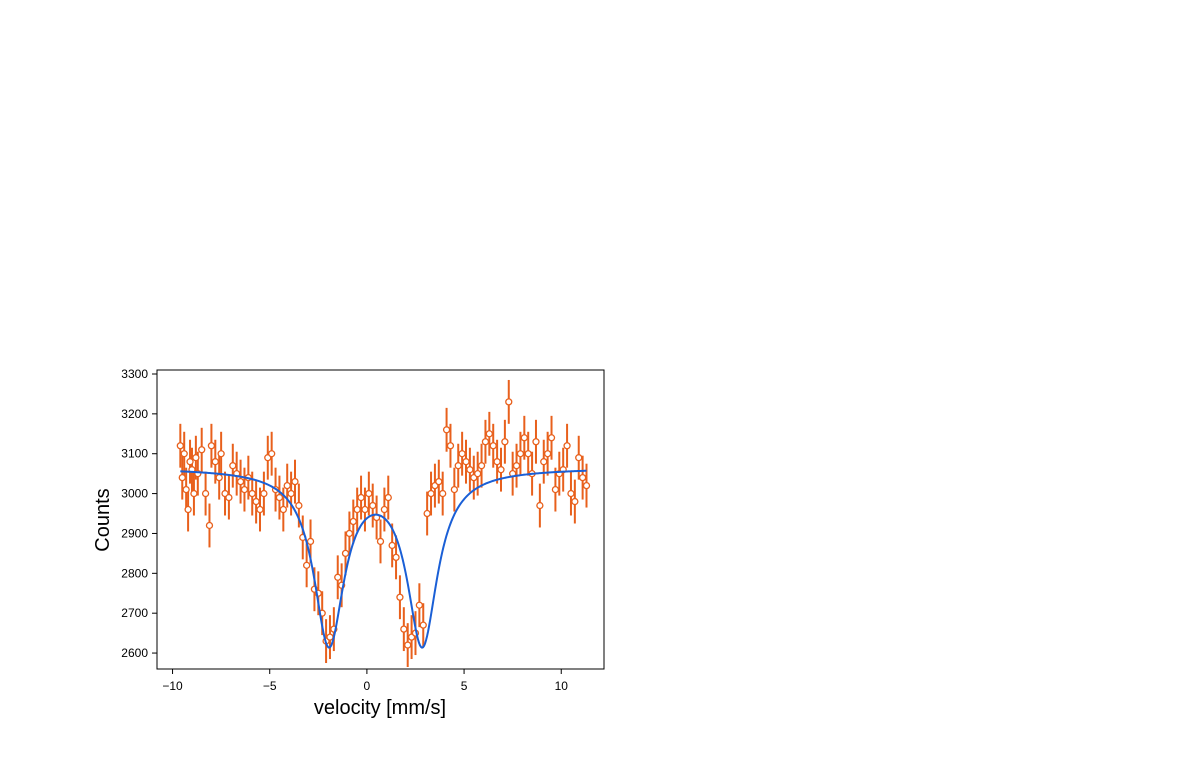 The image size is (1200, 777). What do you see at coordinates (464, 686) in the screenshot?
I see `x-tick-label: 5` at bounding box center [464, 686].